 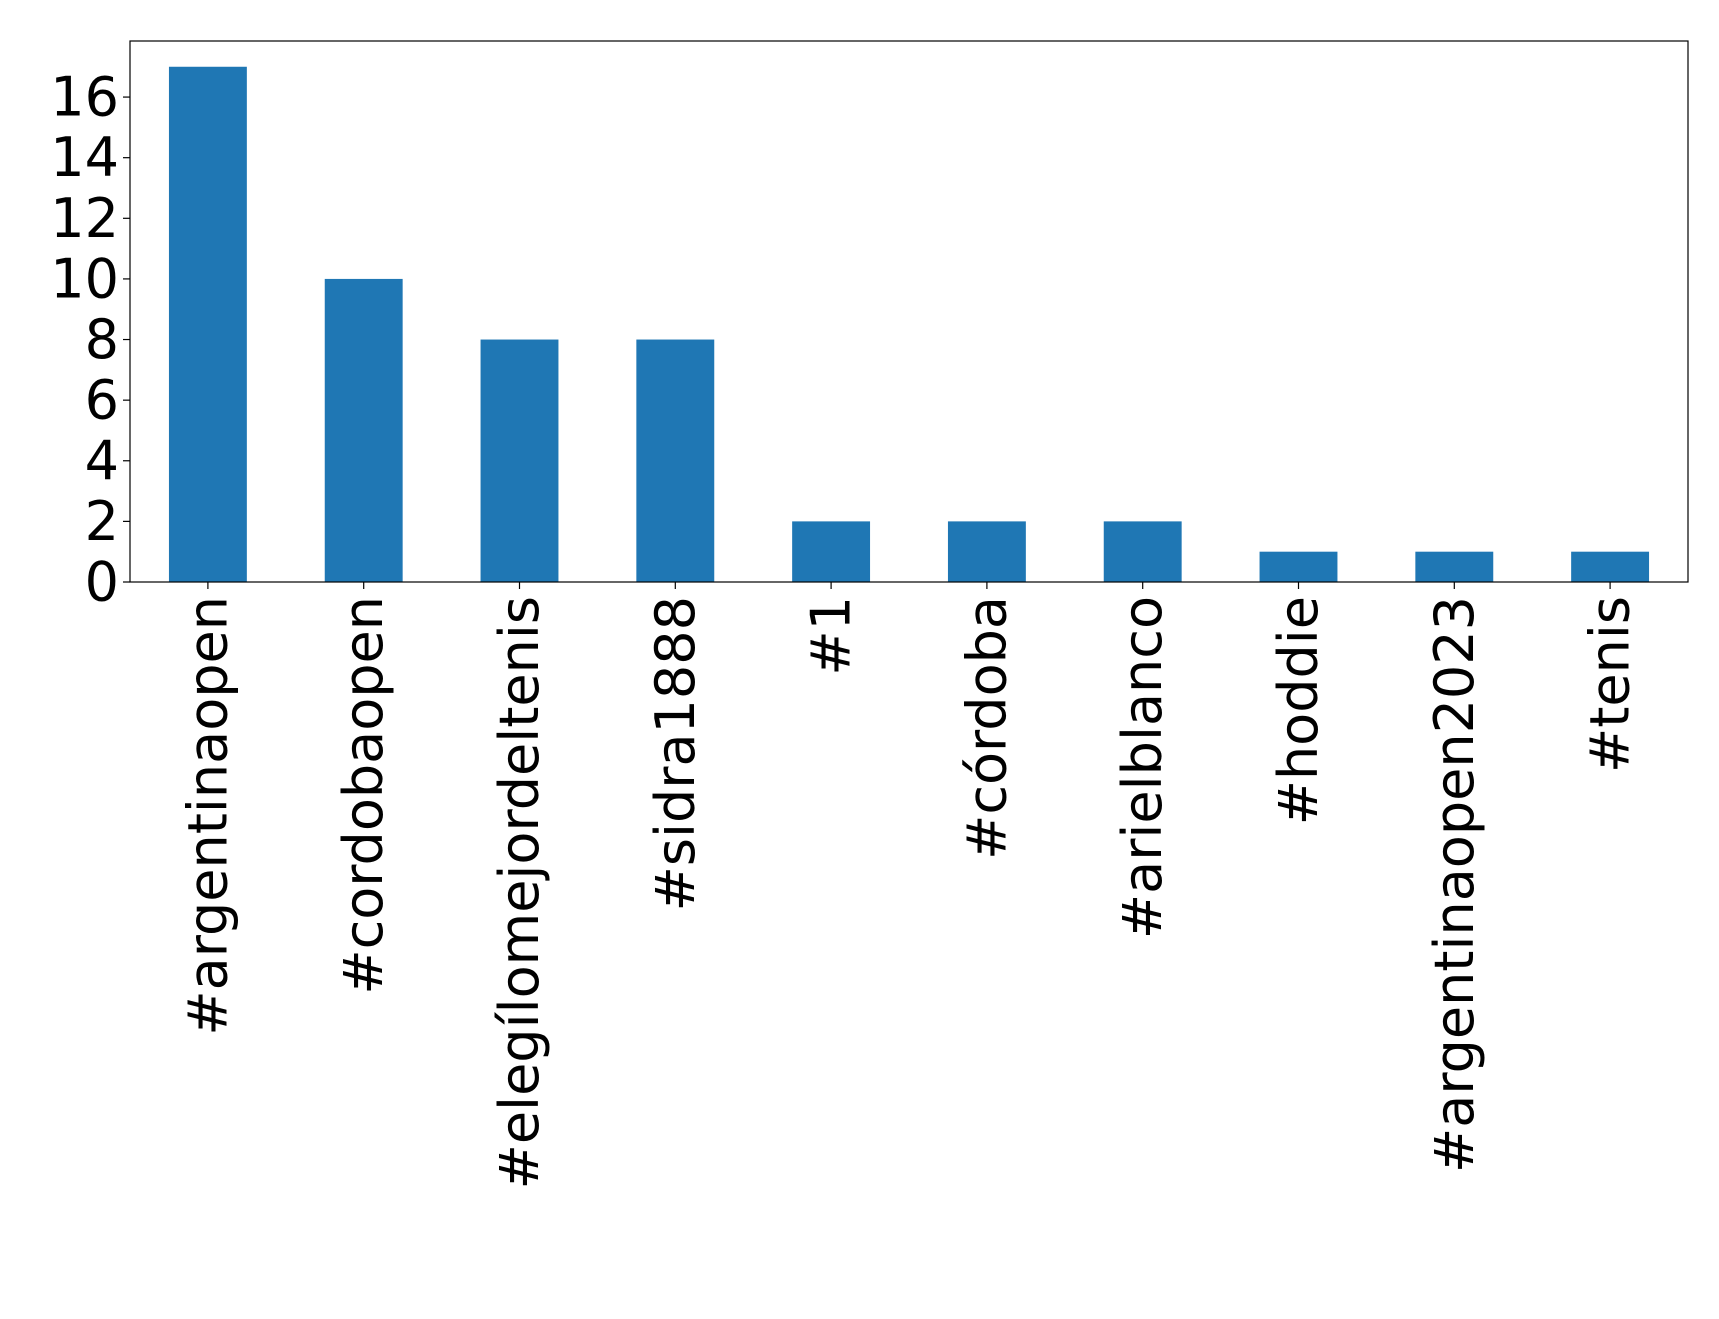 What do you see at coordinates (84, 218) in the screenshot?
I see `y-tick-label-6: 12` at bounding box center [84, 218].